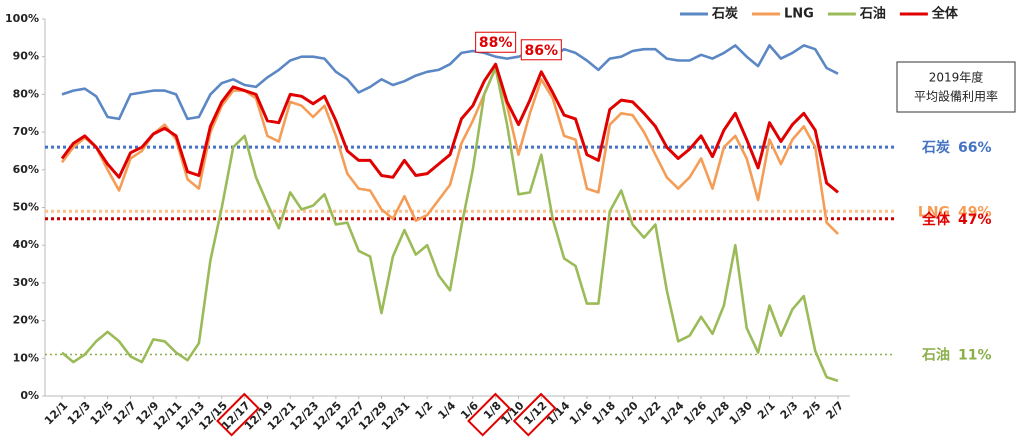 This screenshot has height=441, width=1024. What do you see at coordinates (26, 357) in the screenshot?
I see `y-tick-label: 10%` at bounding box center [26, 357].